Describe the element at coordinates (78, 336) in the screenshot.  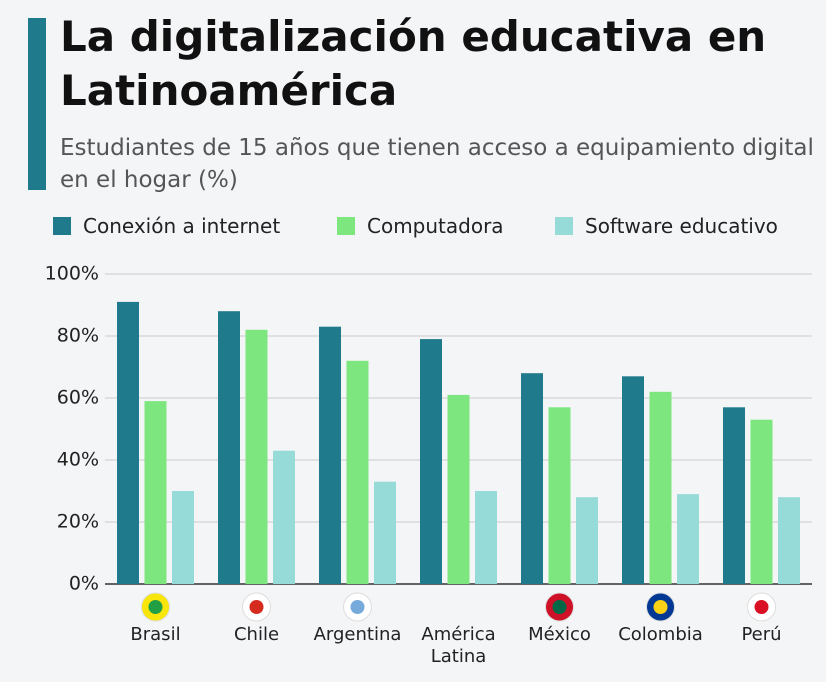
I see `y-tick-label: 80%` at that location.